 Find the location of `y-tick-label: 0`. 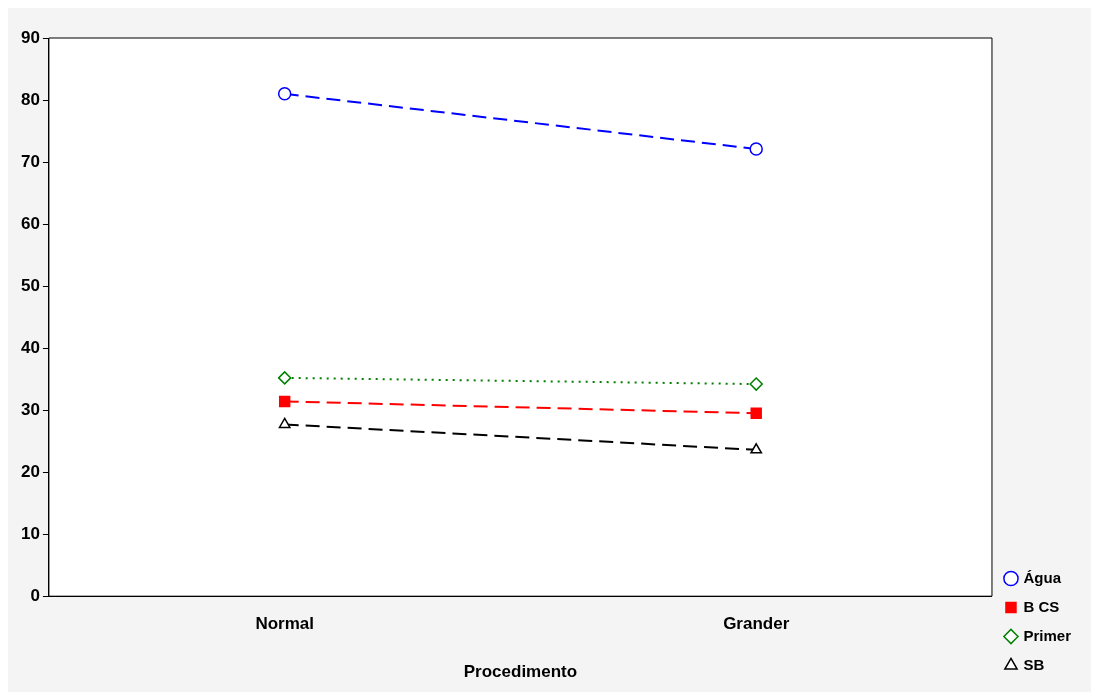

y-tick-label: 0 is located at coordinates (35, 595).